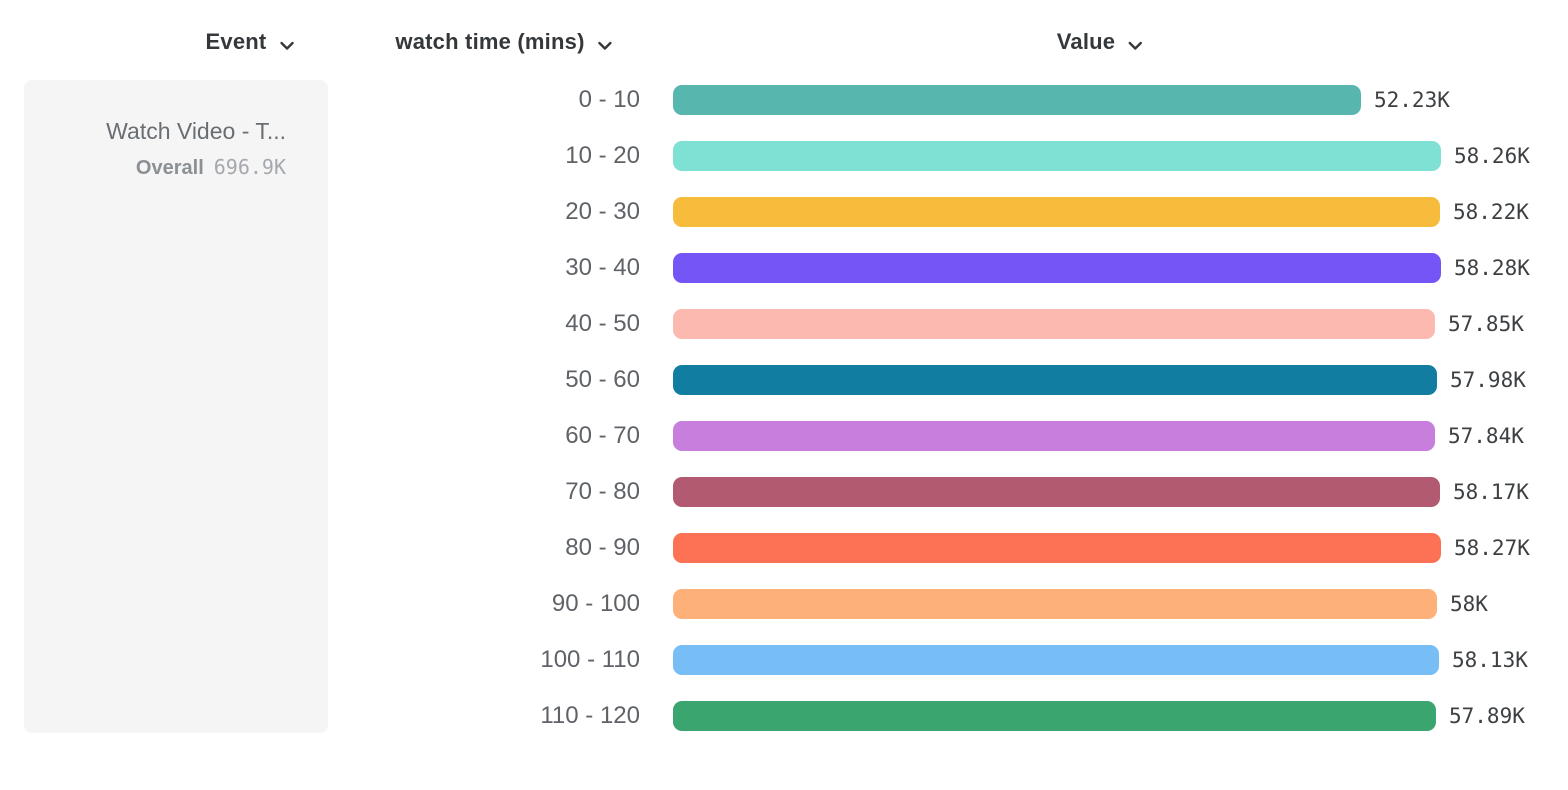 This screenshot has height=790, width=1568. I want to click on bucket-label: 10 - 20, so click(602, 155).